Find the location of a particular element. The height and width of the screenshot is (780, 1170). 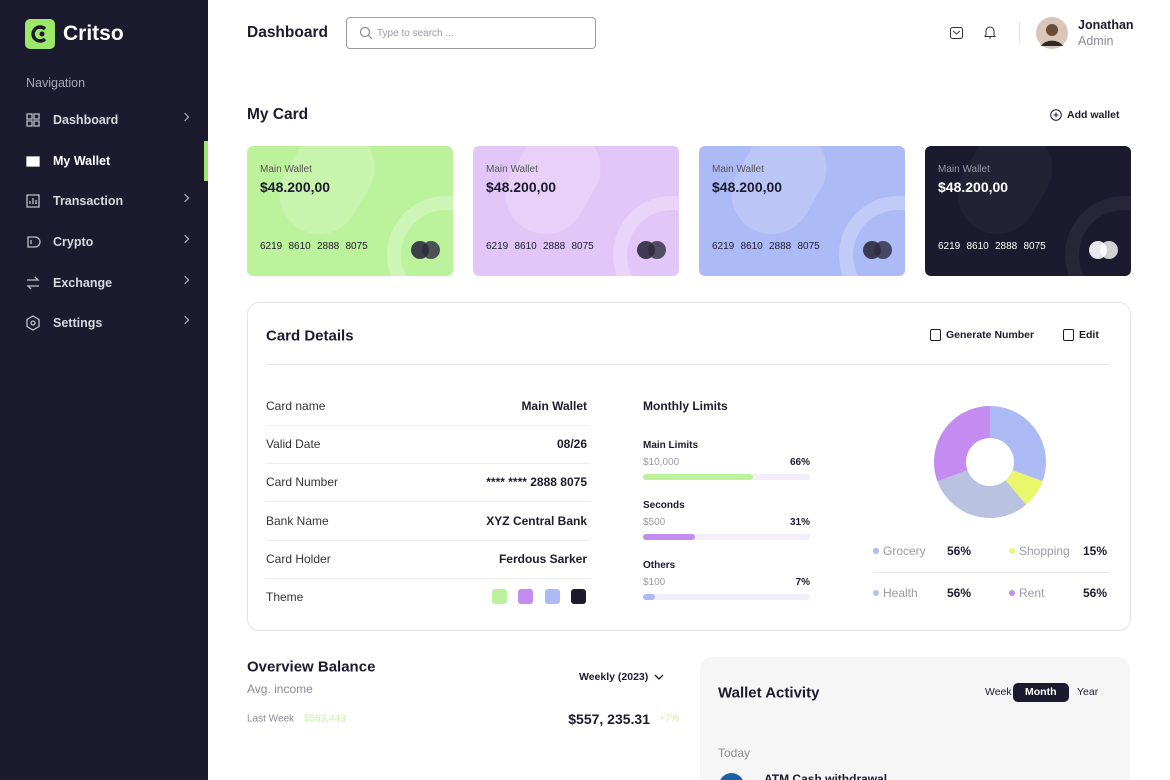

activity-tab: Year is located at coordinates (1088, 692).